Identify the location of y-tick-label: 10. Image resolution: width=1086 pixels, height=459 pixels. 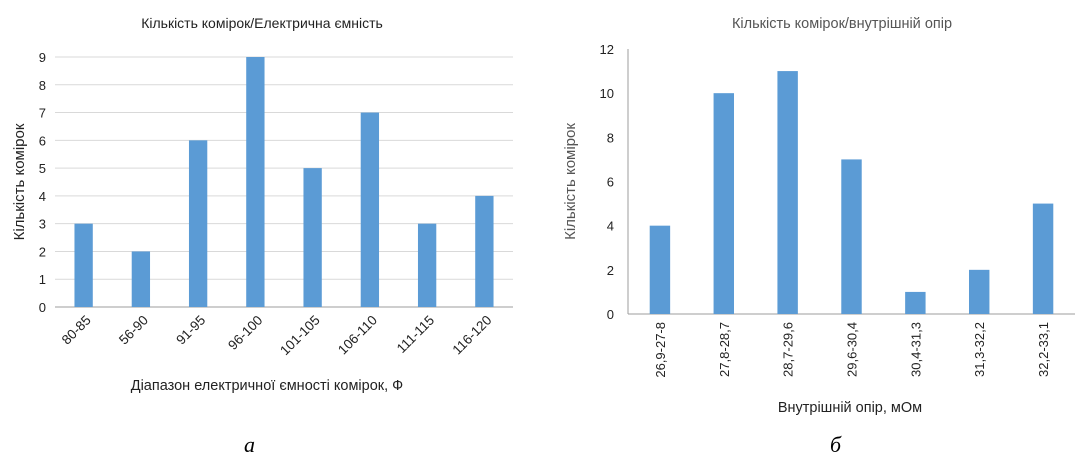
(607, 93).